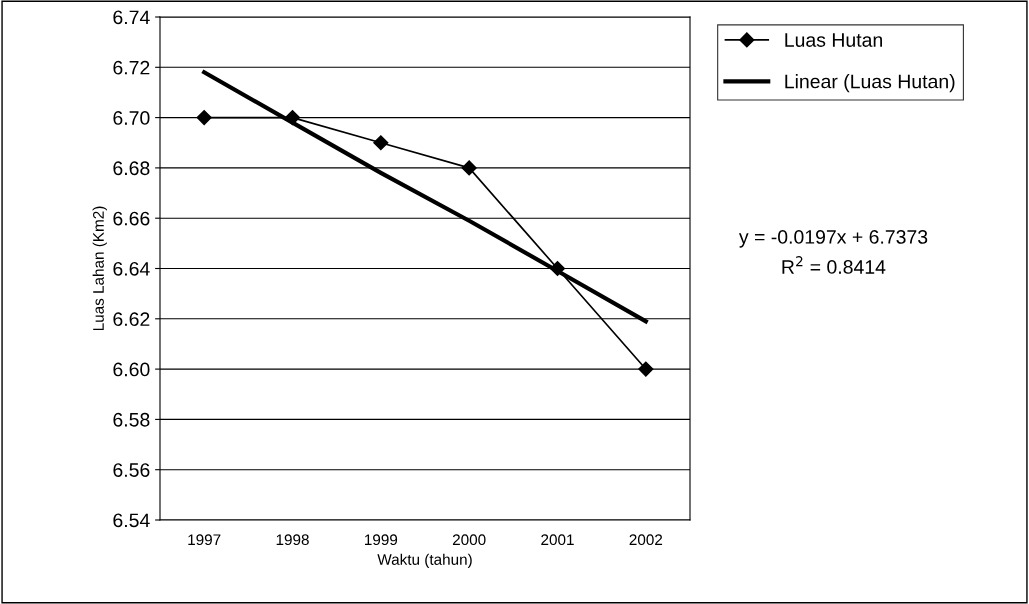 The width and height of the screenshot is (1029, 604). What do you see at coordinates (131, 67) in the screenshot?
I see `y-tick-label: 6.72` at bounding box center [131, 67].